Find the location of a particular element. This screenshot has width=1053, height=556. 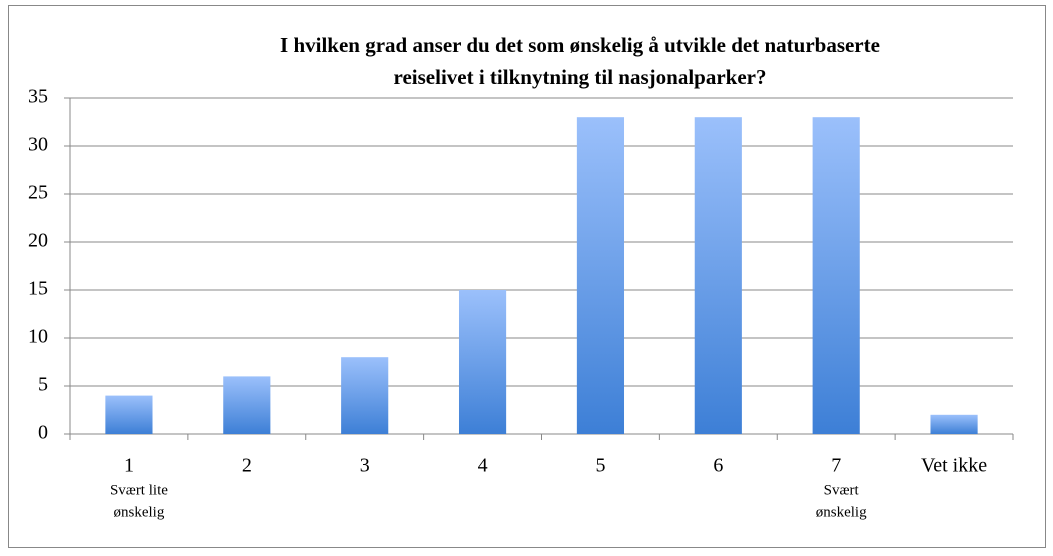

y-tick-label: 15 is located at coordinates (38, 289).